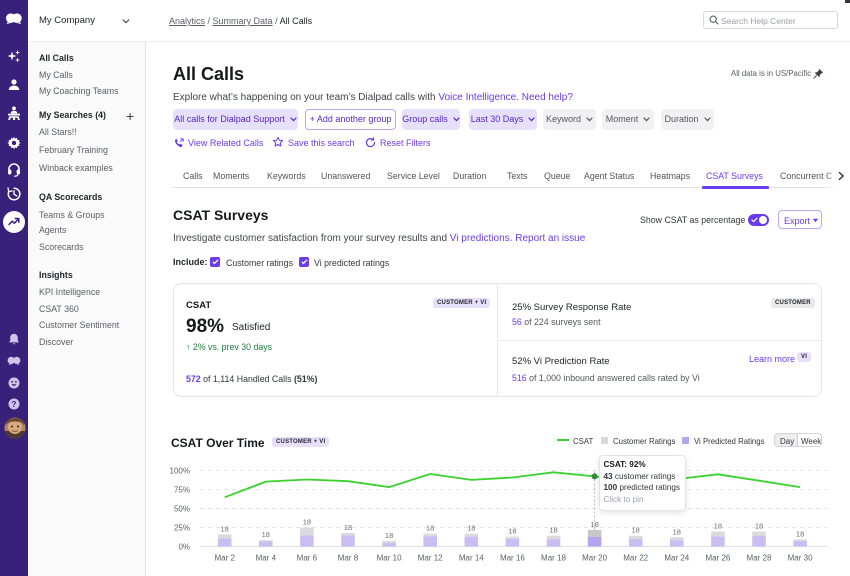 The image size is (850, 576). I want to click on svg-text: Mar 20, so click(594, 558).